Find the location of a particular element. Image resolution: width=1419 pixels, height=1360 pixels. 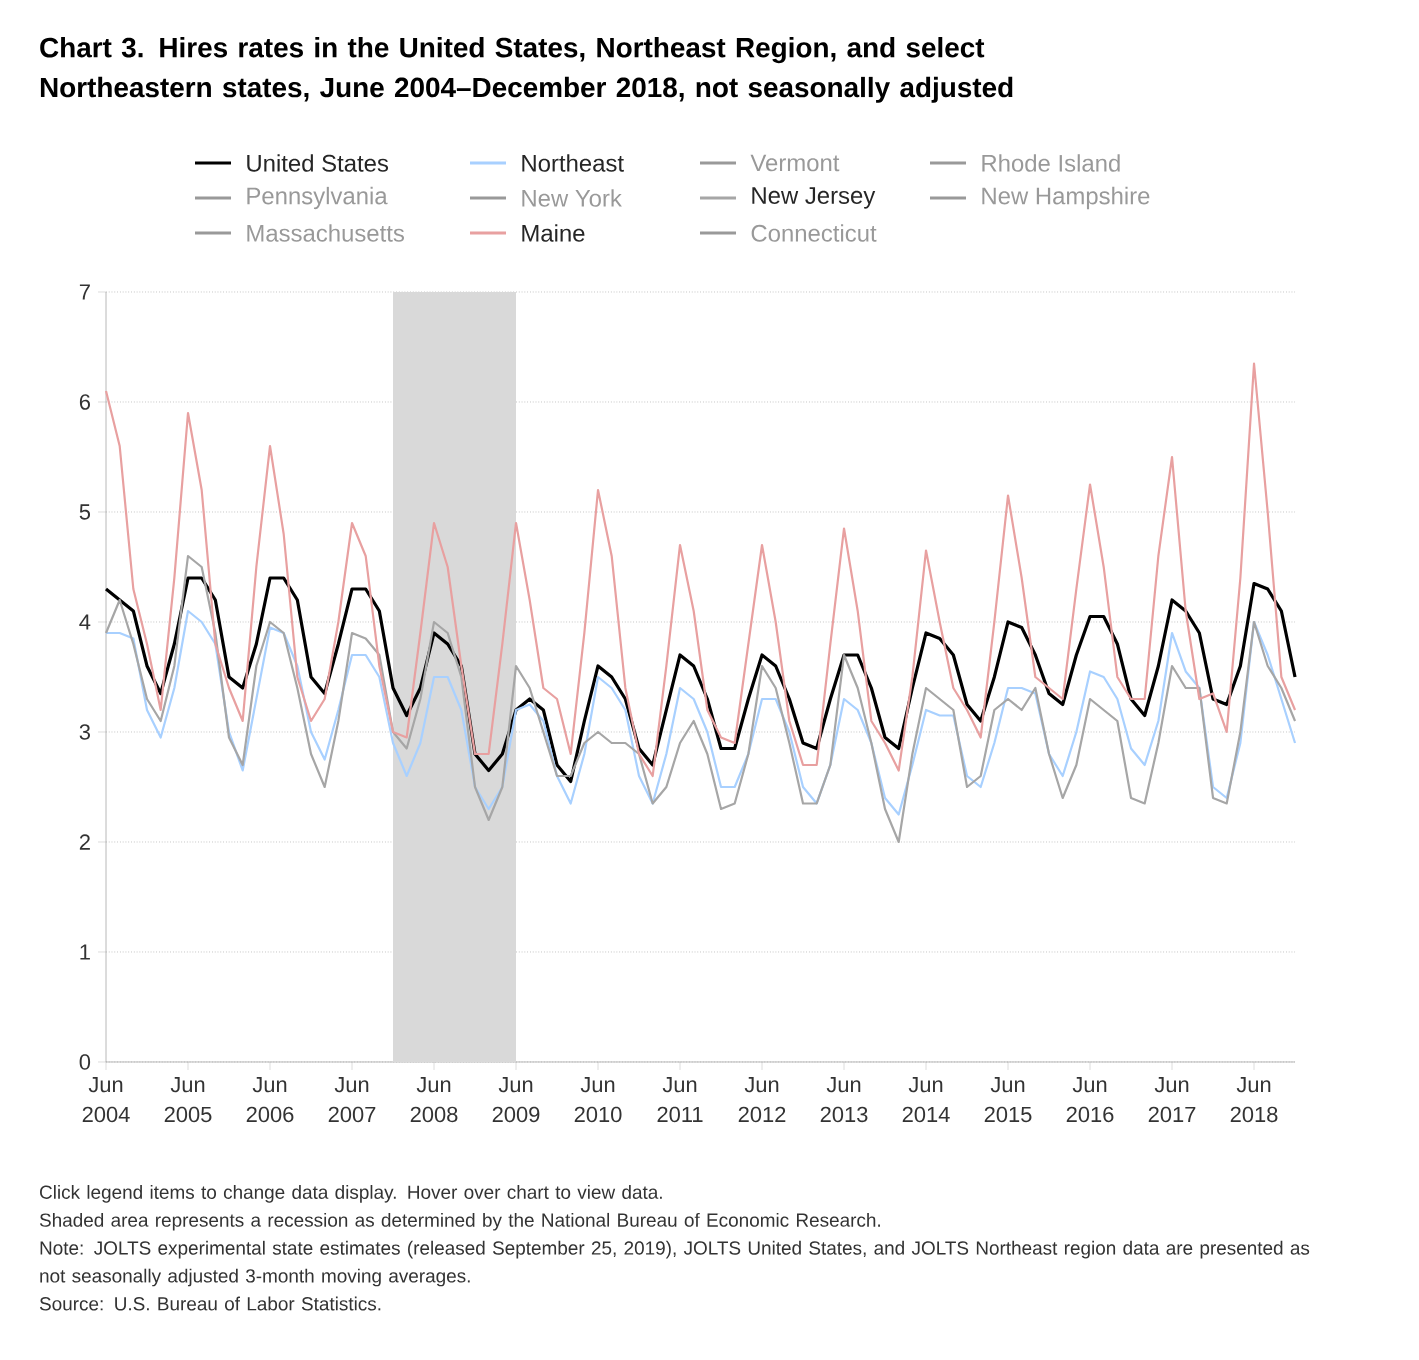

x-tick-label: Jun 2005 is located at coordinates (188, 1100).